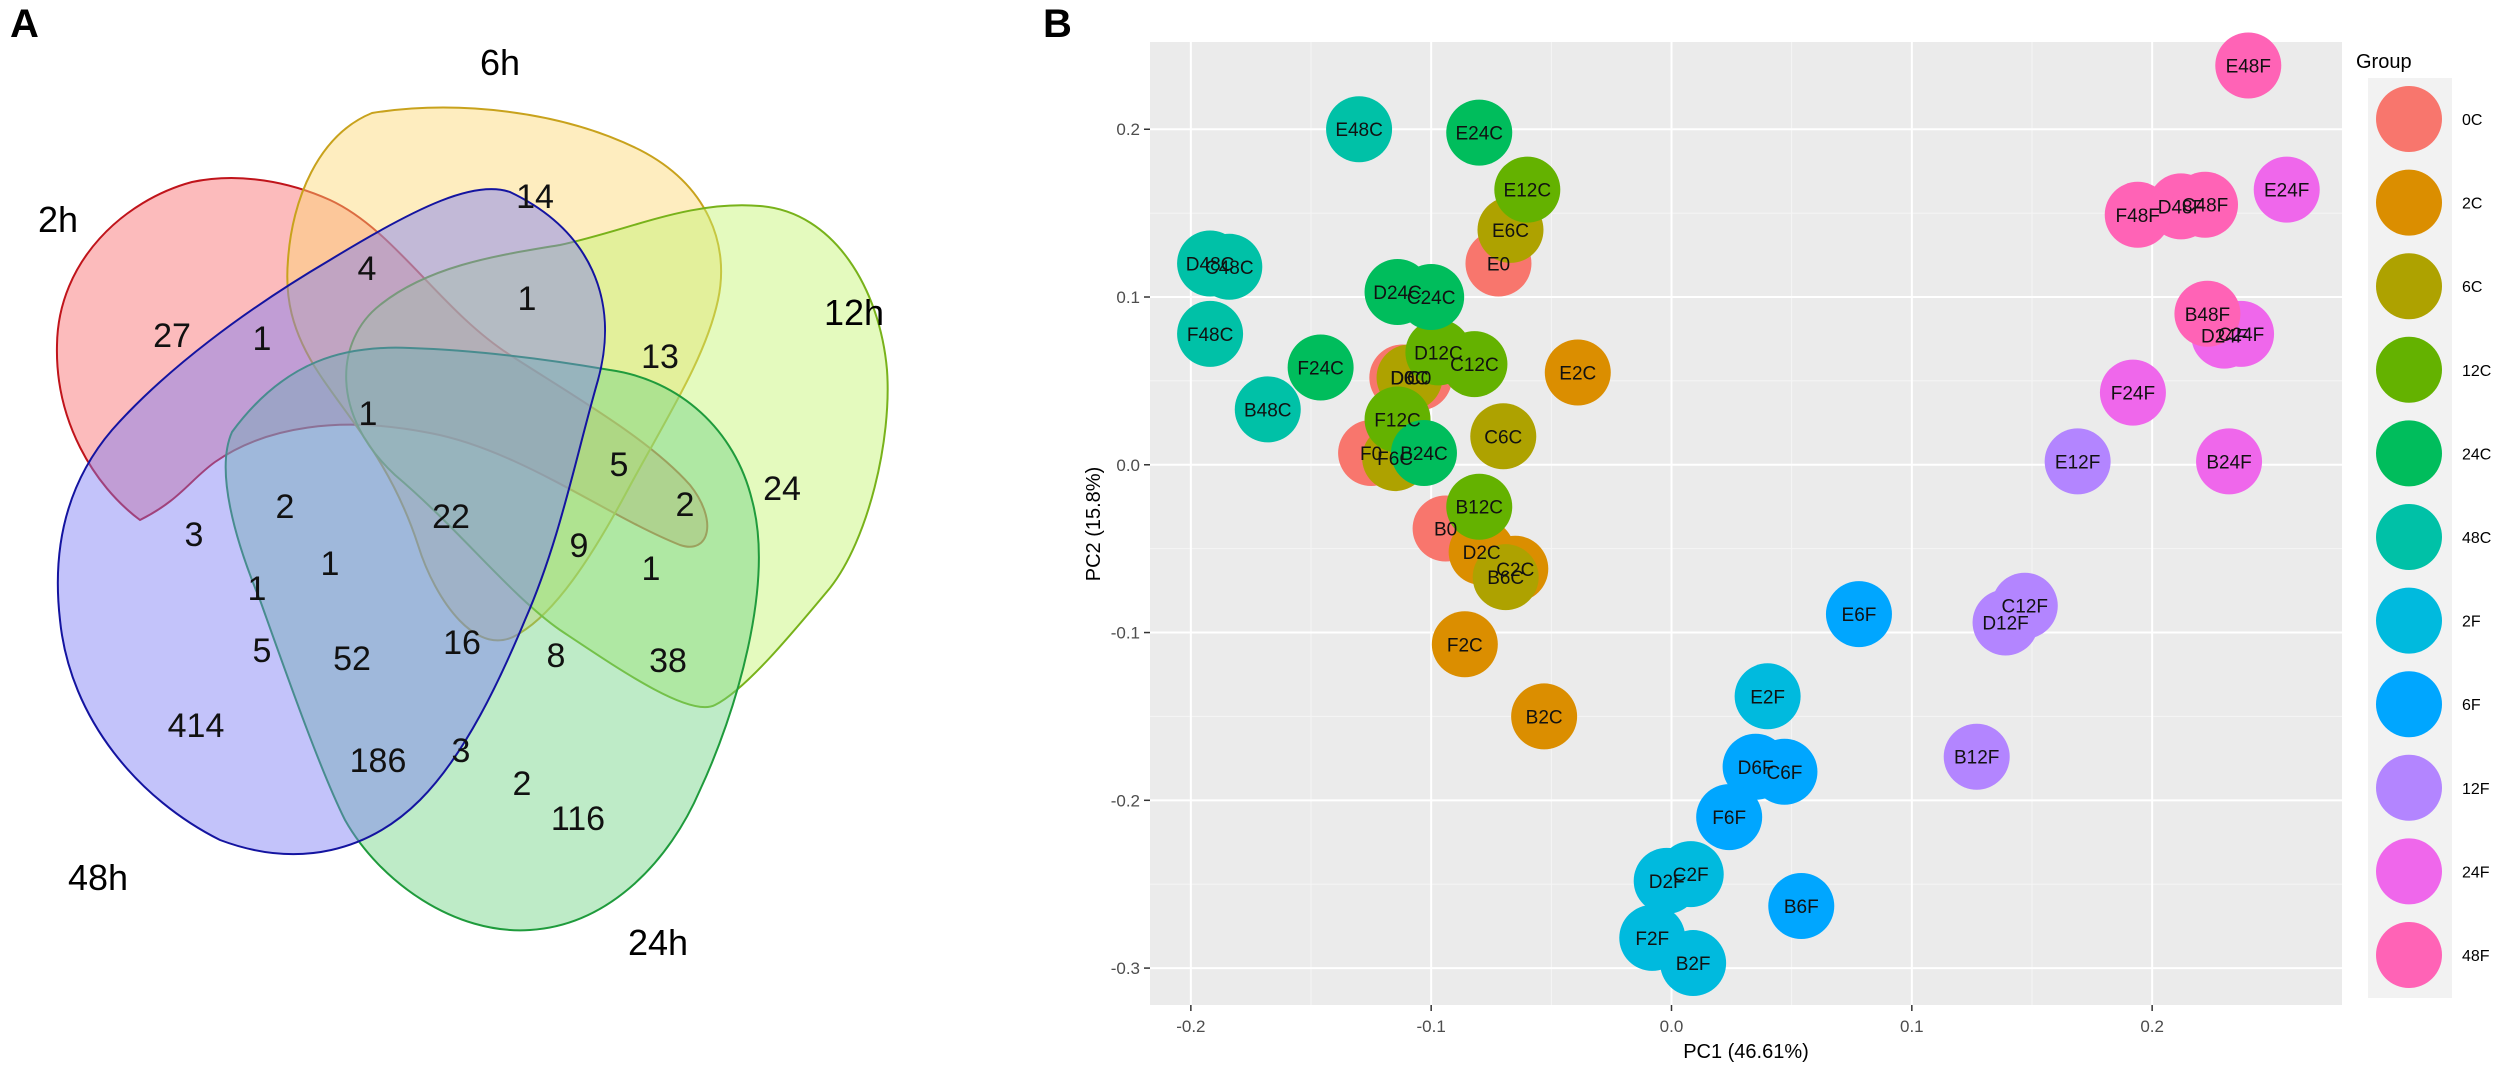  What do you see at coordinates (2476, 454) in the screenshot?
I see `legend-entry-label: 24C` at bounding box center [2476, 454].